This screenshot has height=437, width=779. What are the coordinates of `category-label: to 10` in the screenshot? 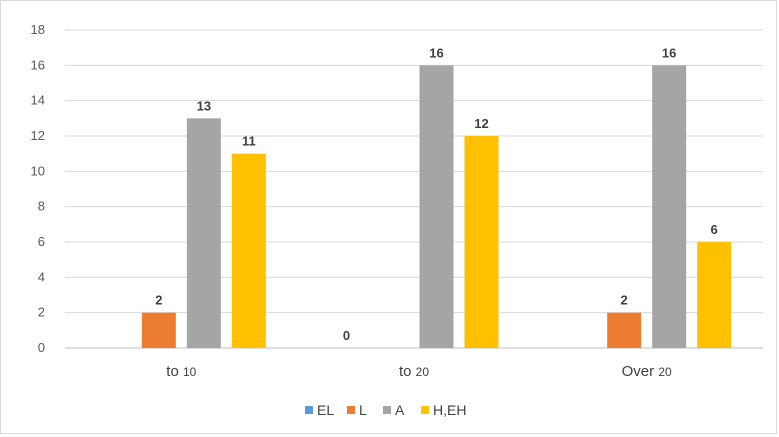 It's located at (181, 371).